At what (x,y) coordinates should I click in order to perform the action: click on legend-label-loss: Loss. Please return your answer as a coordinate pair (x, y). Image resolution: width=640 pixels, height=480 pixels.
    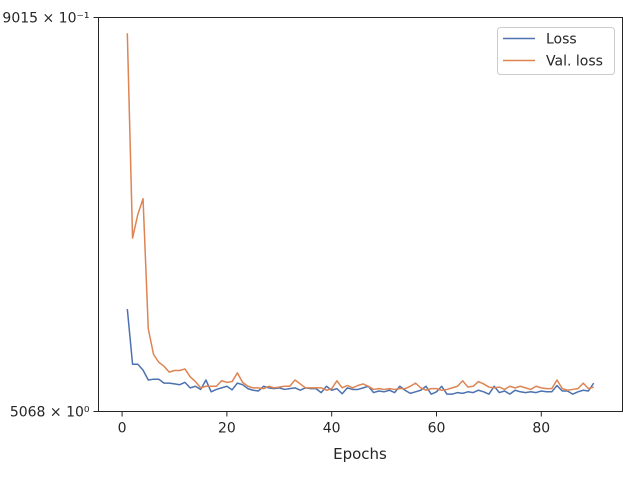
    Looking at the image, I should click on (561, 40).